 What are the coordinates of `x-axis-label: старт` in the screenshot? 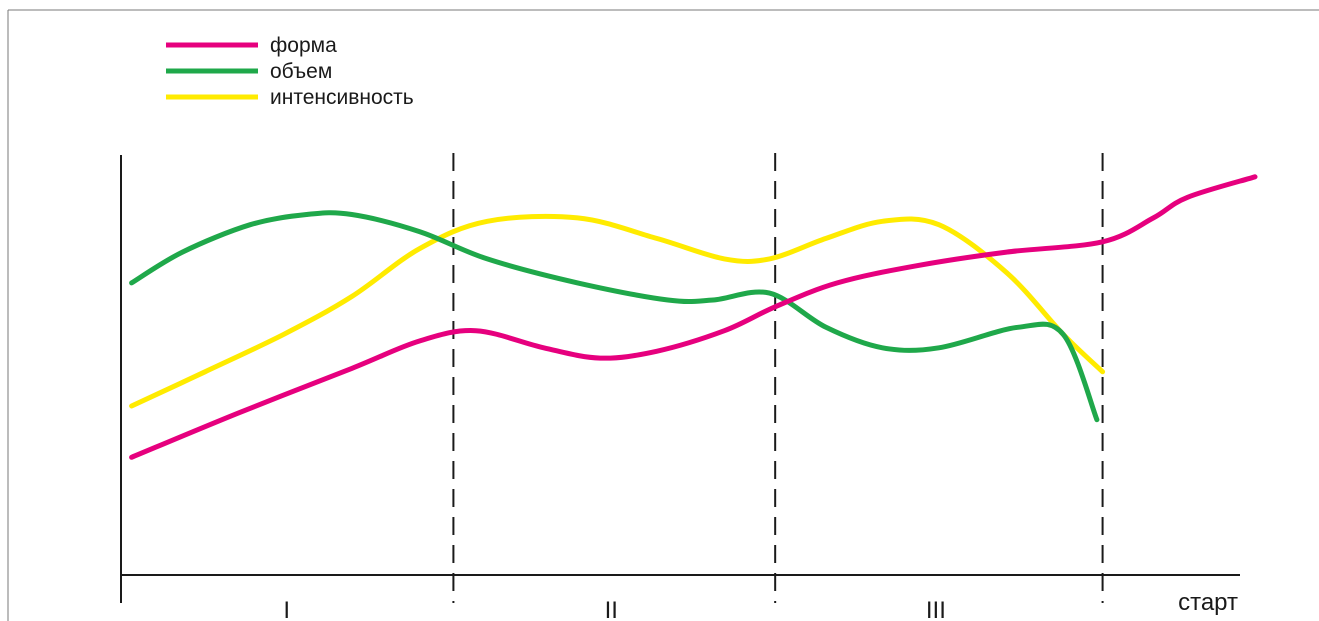 It's located at (1208, 602).